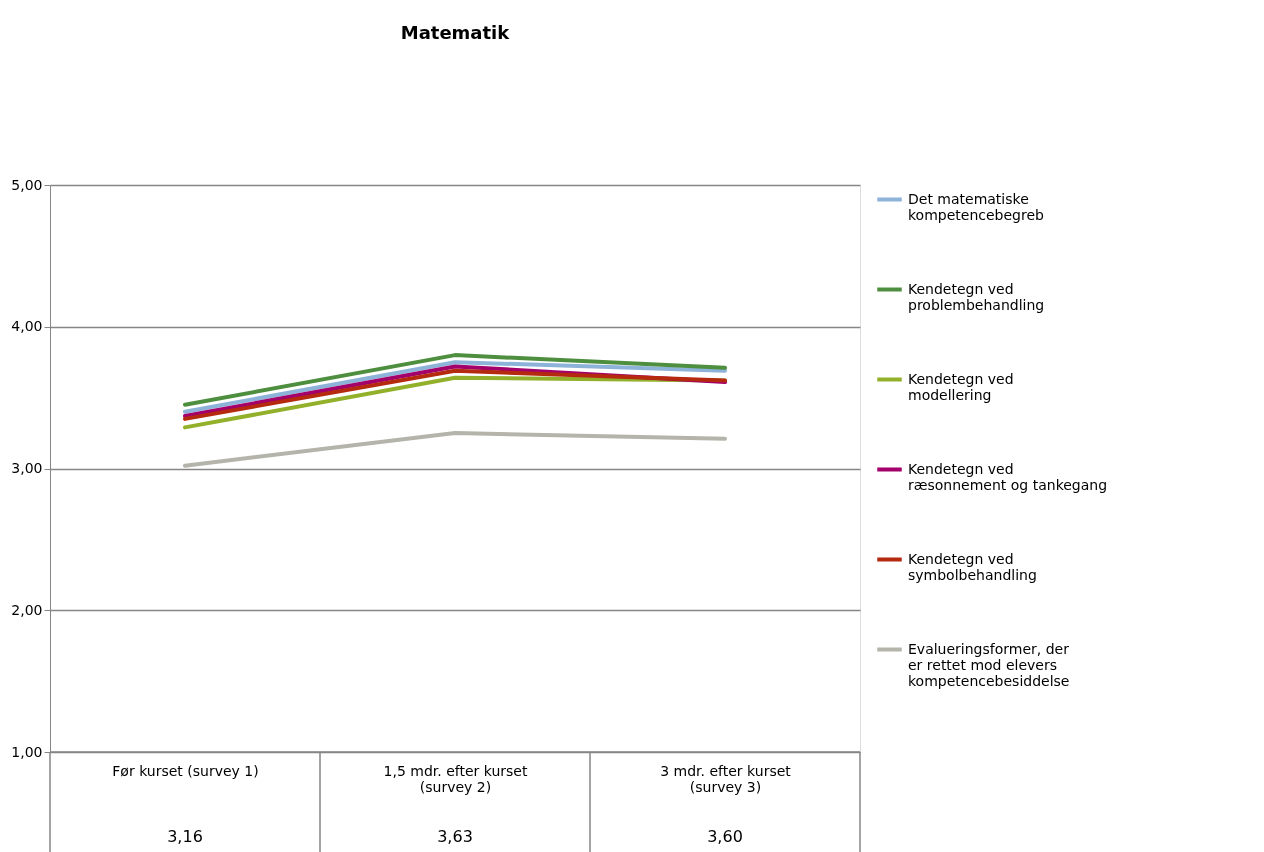 This screenshot has width=1264, height=852. Describe the element at coordinates (725, 836) in the screenshot. I see `text: 3,60` at that location.